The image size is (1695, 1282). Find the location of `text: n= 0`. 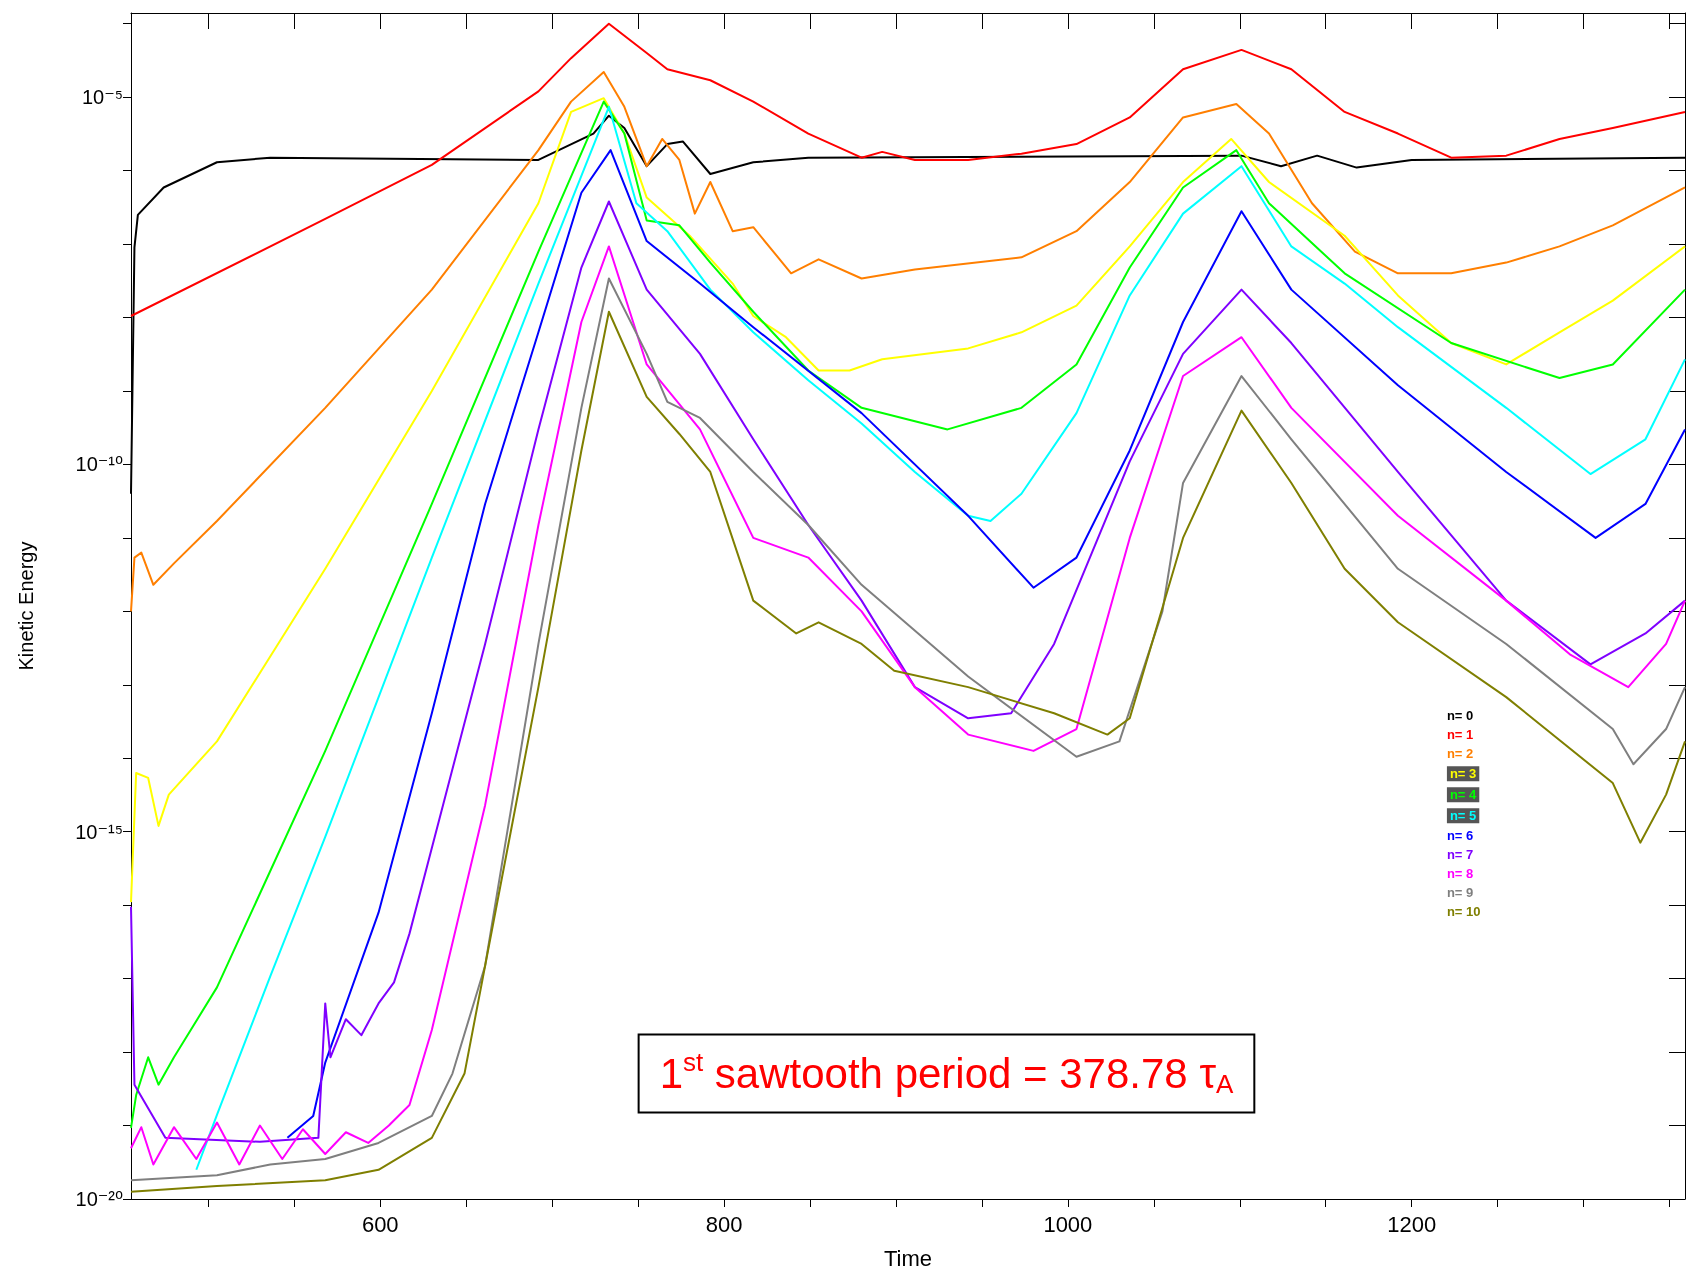

text: n= 0 is located at coordinates (1460, 716).